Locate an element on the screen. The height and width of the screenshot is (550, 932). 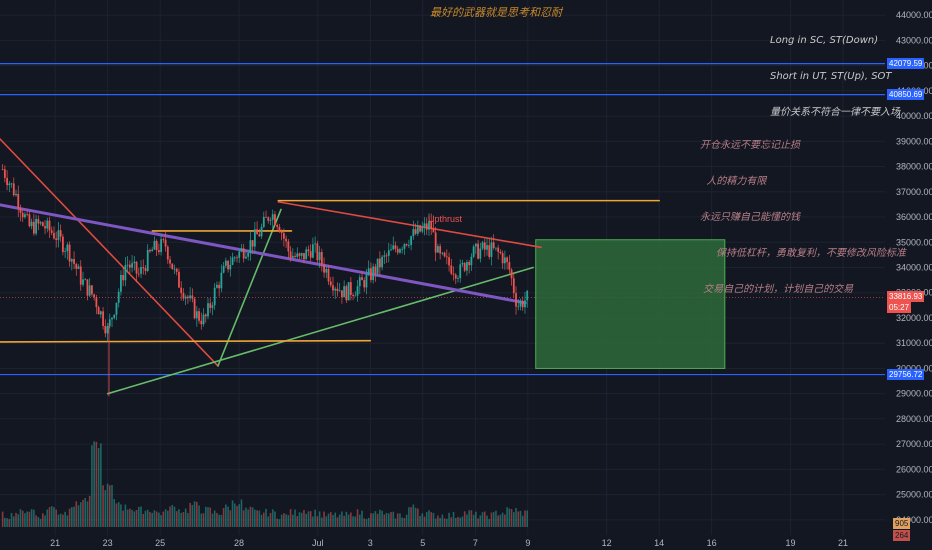
note-line: Short in UT, ST(Up), SOT is located at coordinates (831, 76).